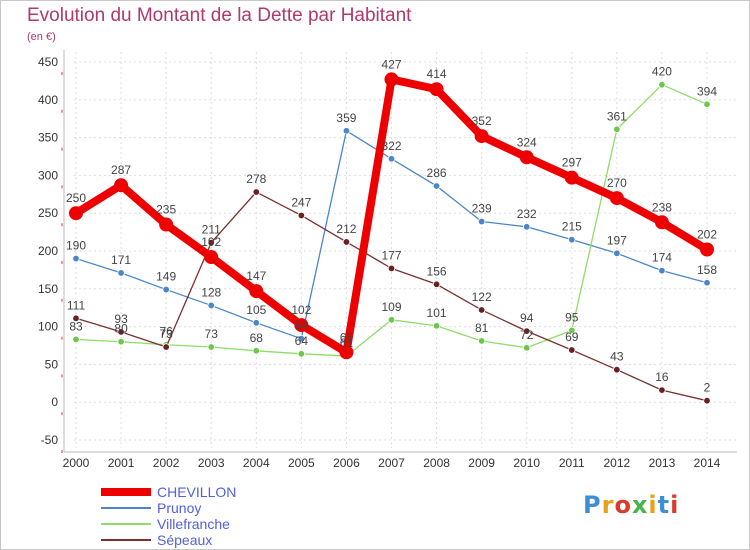  I want to click on data-label-prunoy: 190, so click(76, 246).